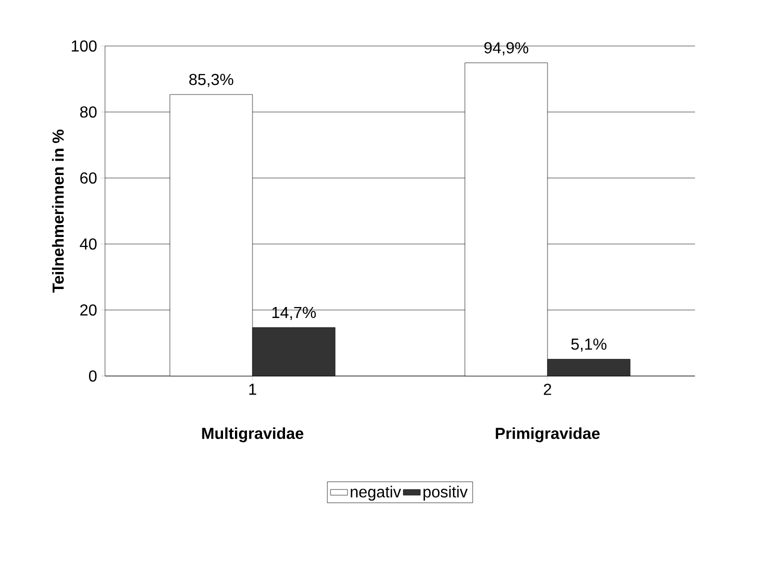  What do you see at coordinates (88, 310) in the screenshot?
I see `y-tick-label: 20` at bounding box center [88, 310].